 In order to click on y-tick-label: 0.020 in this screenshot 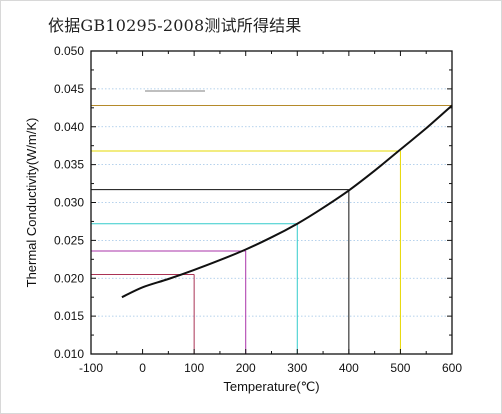, I will do `click(69, 278)`.